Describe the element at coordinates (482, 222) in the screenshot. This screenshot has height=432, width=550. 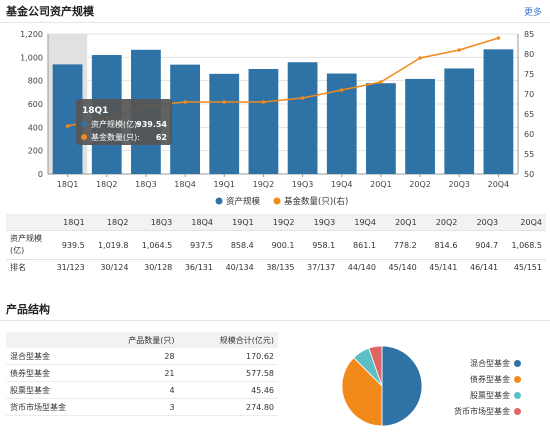
I see `quarter-header: 20Q3` at that location.